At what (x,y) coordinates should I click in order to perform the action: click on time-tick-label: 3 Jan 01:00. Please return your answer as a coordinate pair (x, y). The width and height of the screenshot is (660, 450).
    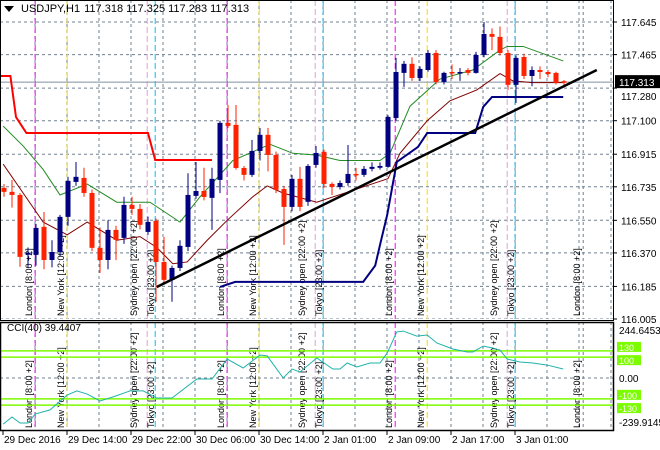
    Looking at the image, I should click on (542, 440).